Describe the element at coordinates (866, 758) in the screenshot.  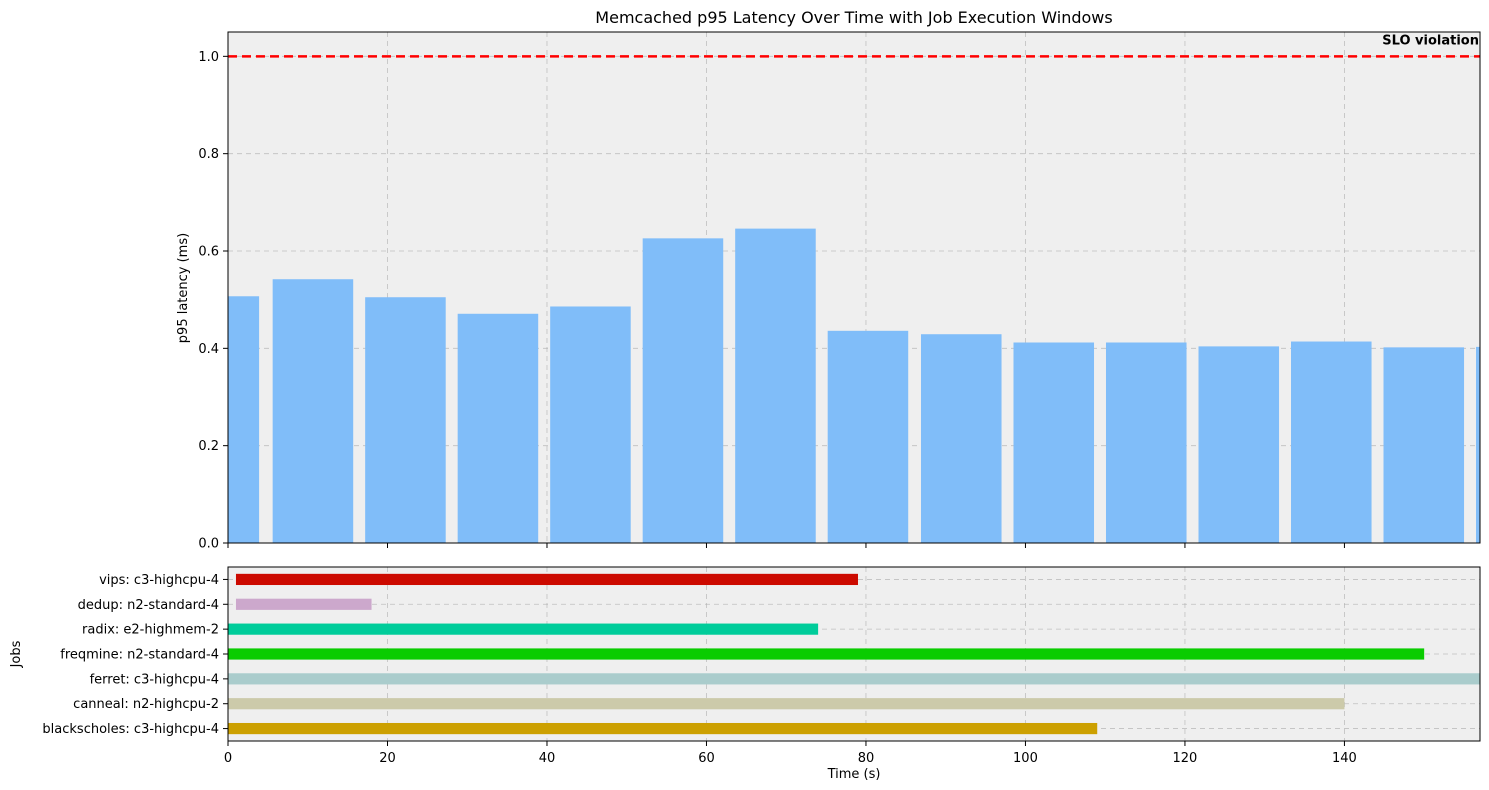
I see `jobs-x-tick-label: 80` at that location.